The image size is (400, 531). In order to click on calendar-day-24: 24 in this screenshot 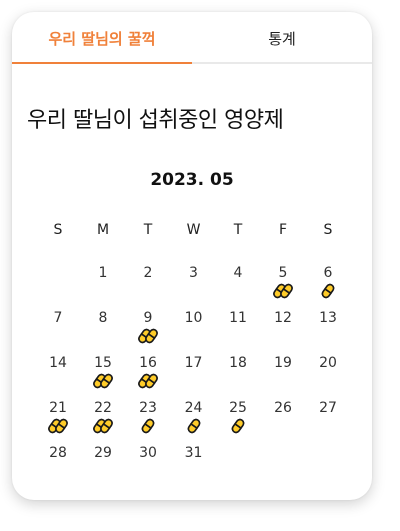, I will do `click(193, 408)`.